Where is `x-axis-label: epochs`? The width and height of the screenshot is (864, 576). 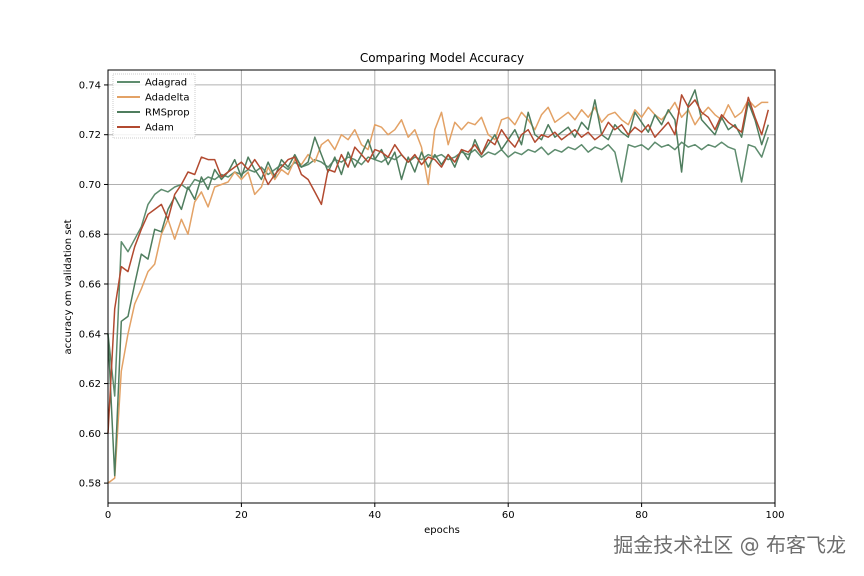 x-axis-label: epochs is located at coordinates (442, 530).